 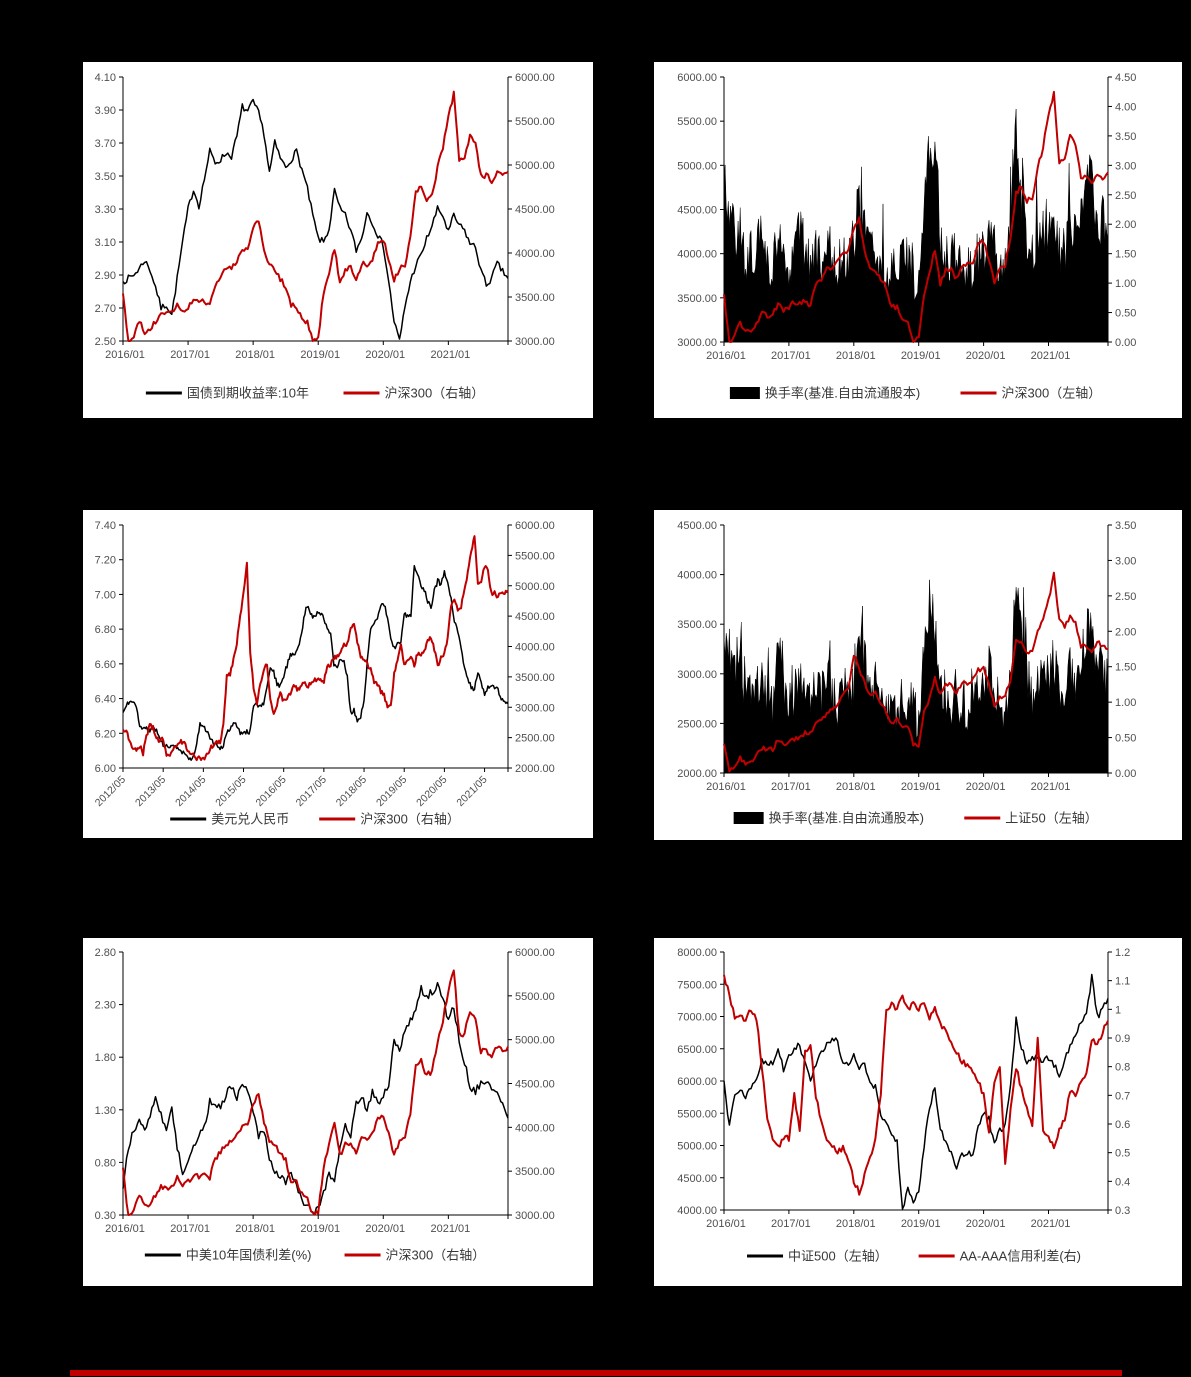 What do you see at coordinates (535, 997) in the screenshot?
I see `right-axis-tick-label: 5500.00` at bounding box center [535, 997].